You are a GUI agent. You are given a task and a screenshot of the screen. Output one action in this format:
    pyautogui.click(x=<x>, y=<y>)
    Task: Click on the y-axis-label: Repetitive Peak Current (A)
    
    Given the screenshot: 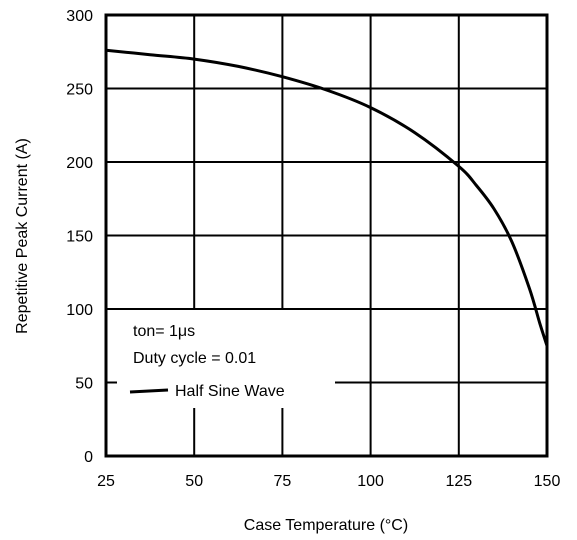 What is the action you would take?
    pyautogui.click(x=22, y=236)
    